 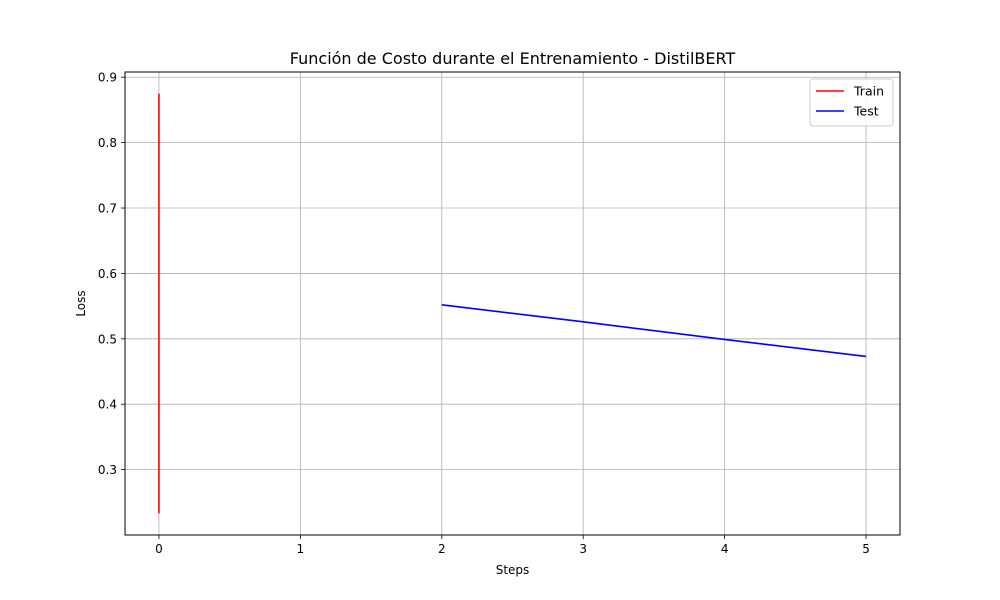 I want to click on x-tick-label: 2, so click(x=442, y=549).